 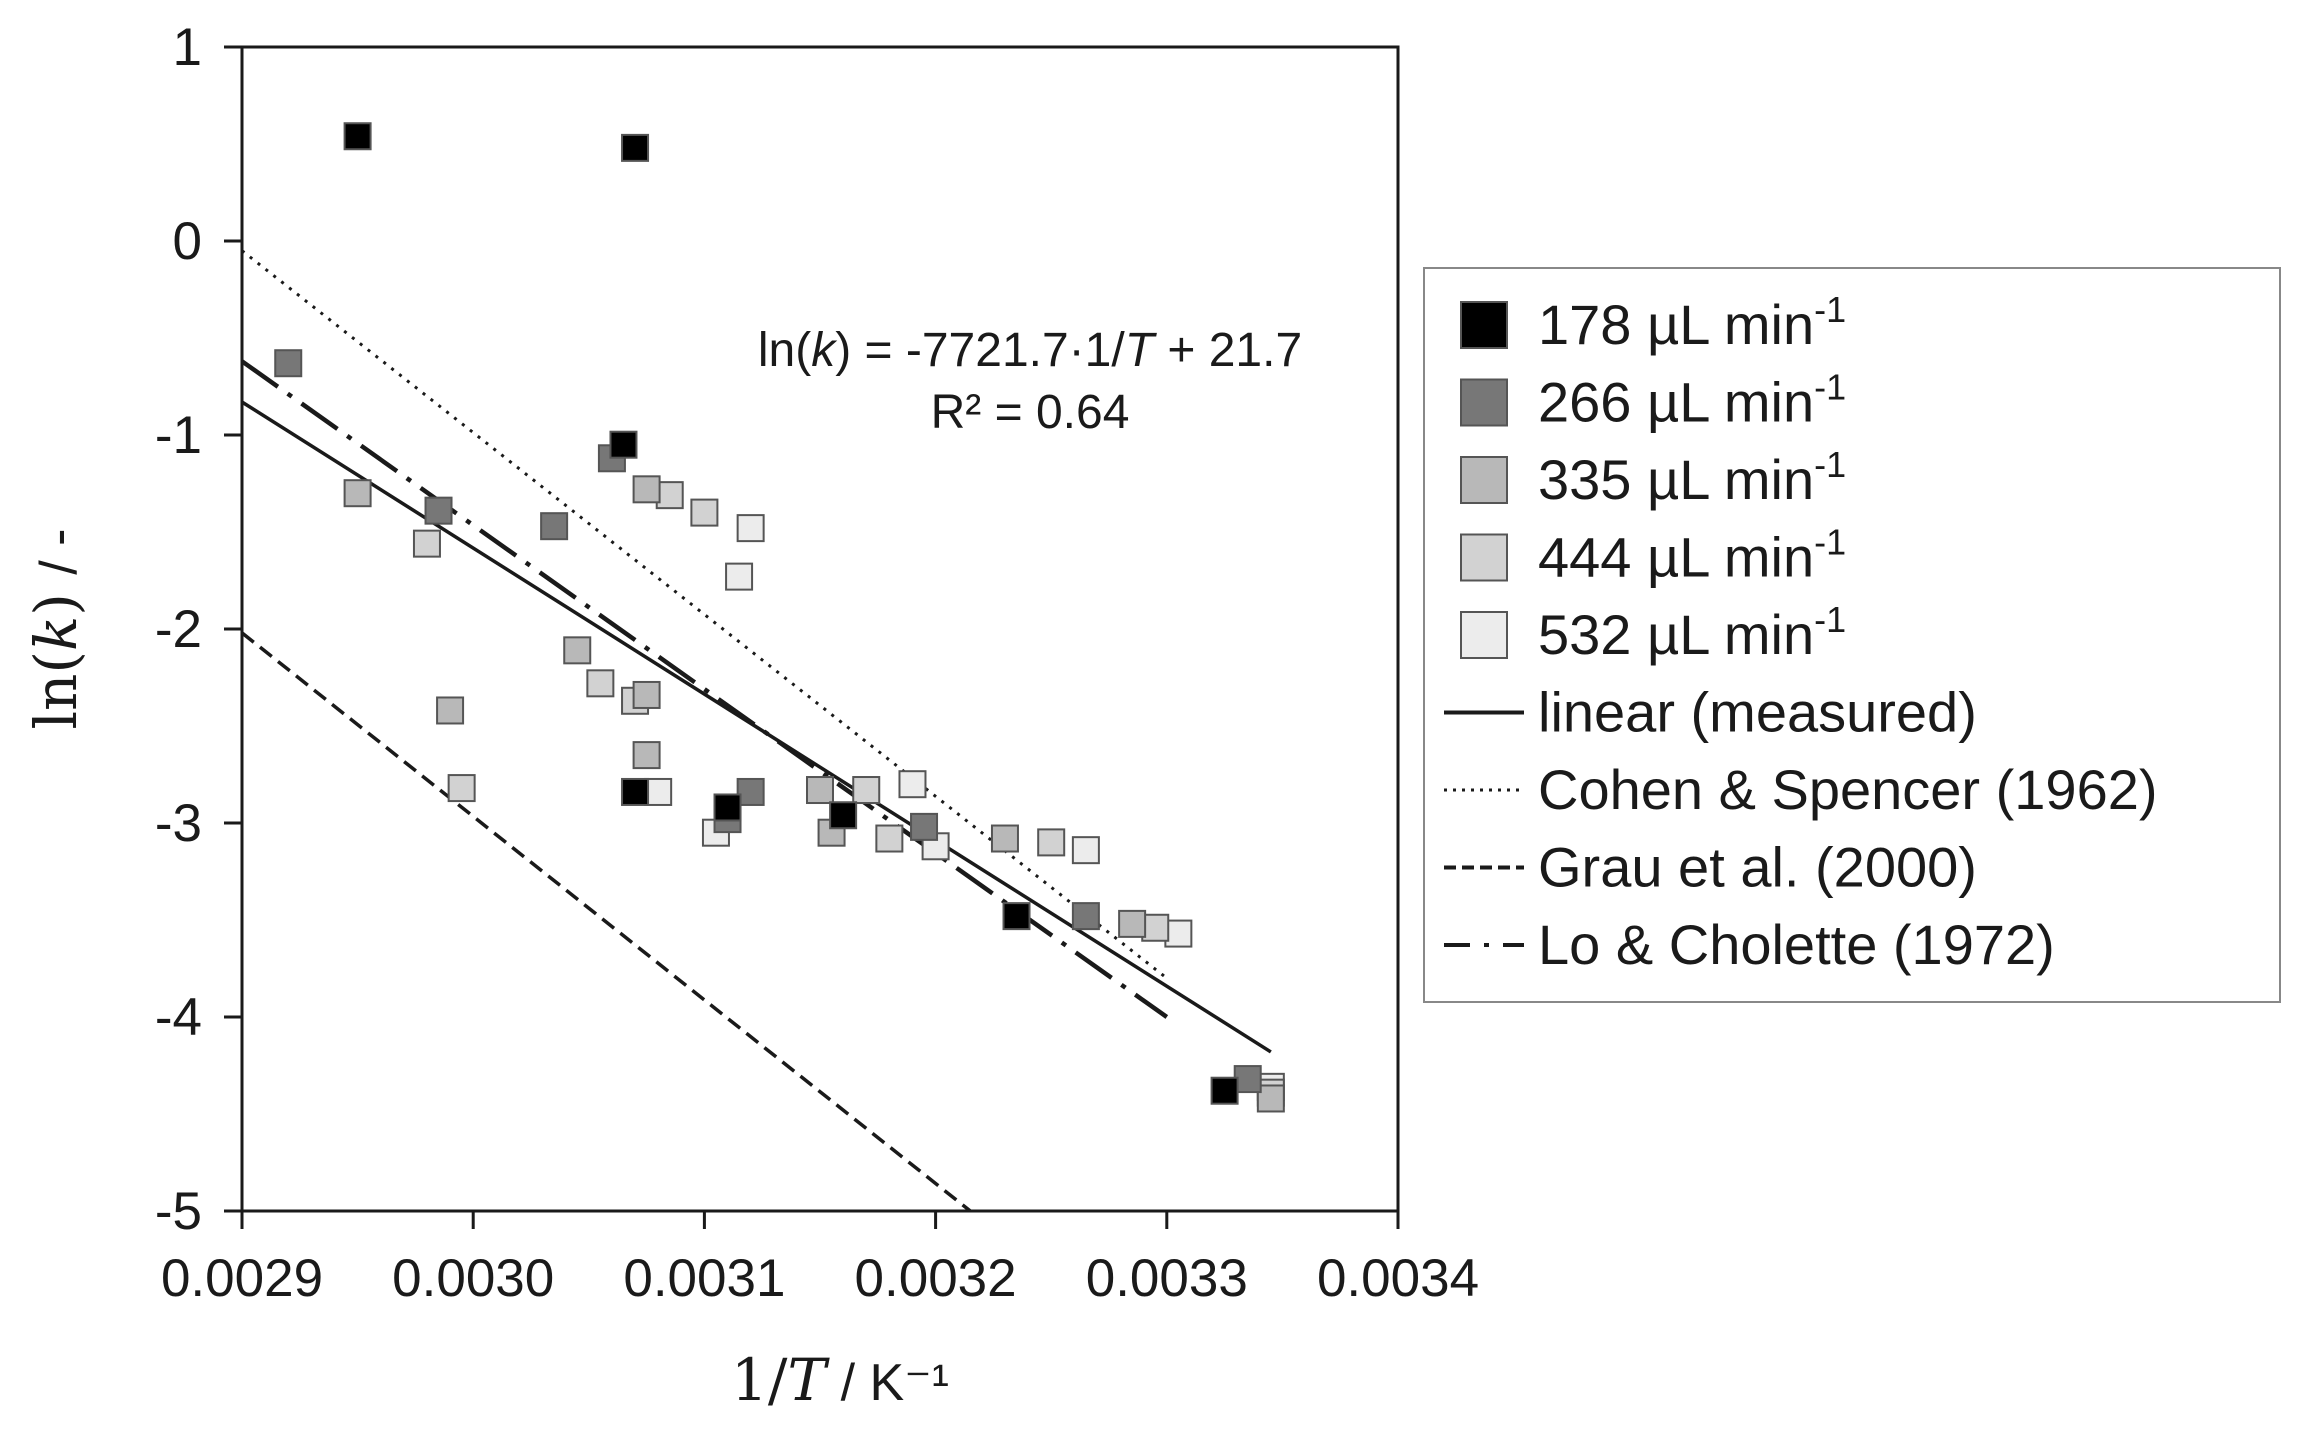 I want to click on x-tick-label: 0.0031, so click(x=704, y=1278).